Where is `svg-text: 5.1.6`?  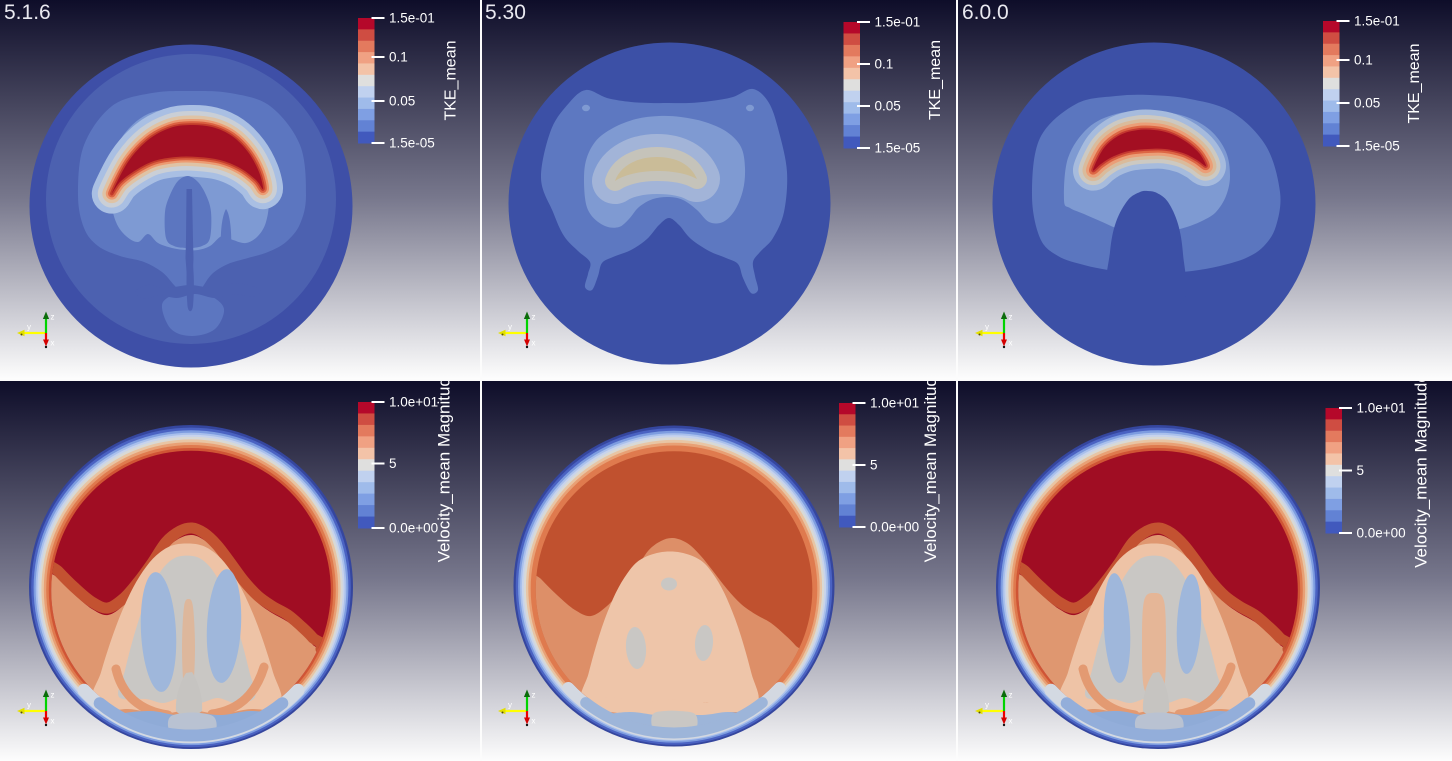
svg-text: 5.1.6 is located at coordinates (27, 12).